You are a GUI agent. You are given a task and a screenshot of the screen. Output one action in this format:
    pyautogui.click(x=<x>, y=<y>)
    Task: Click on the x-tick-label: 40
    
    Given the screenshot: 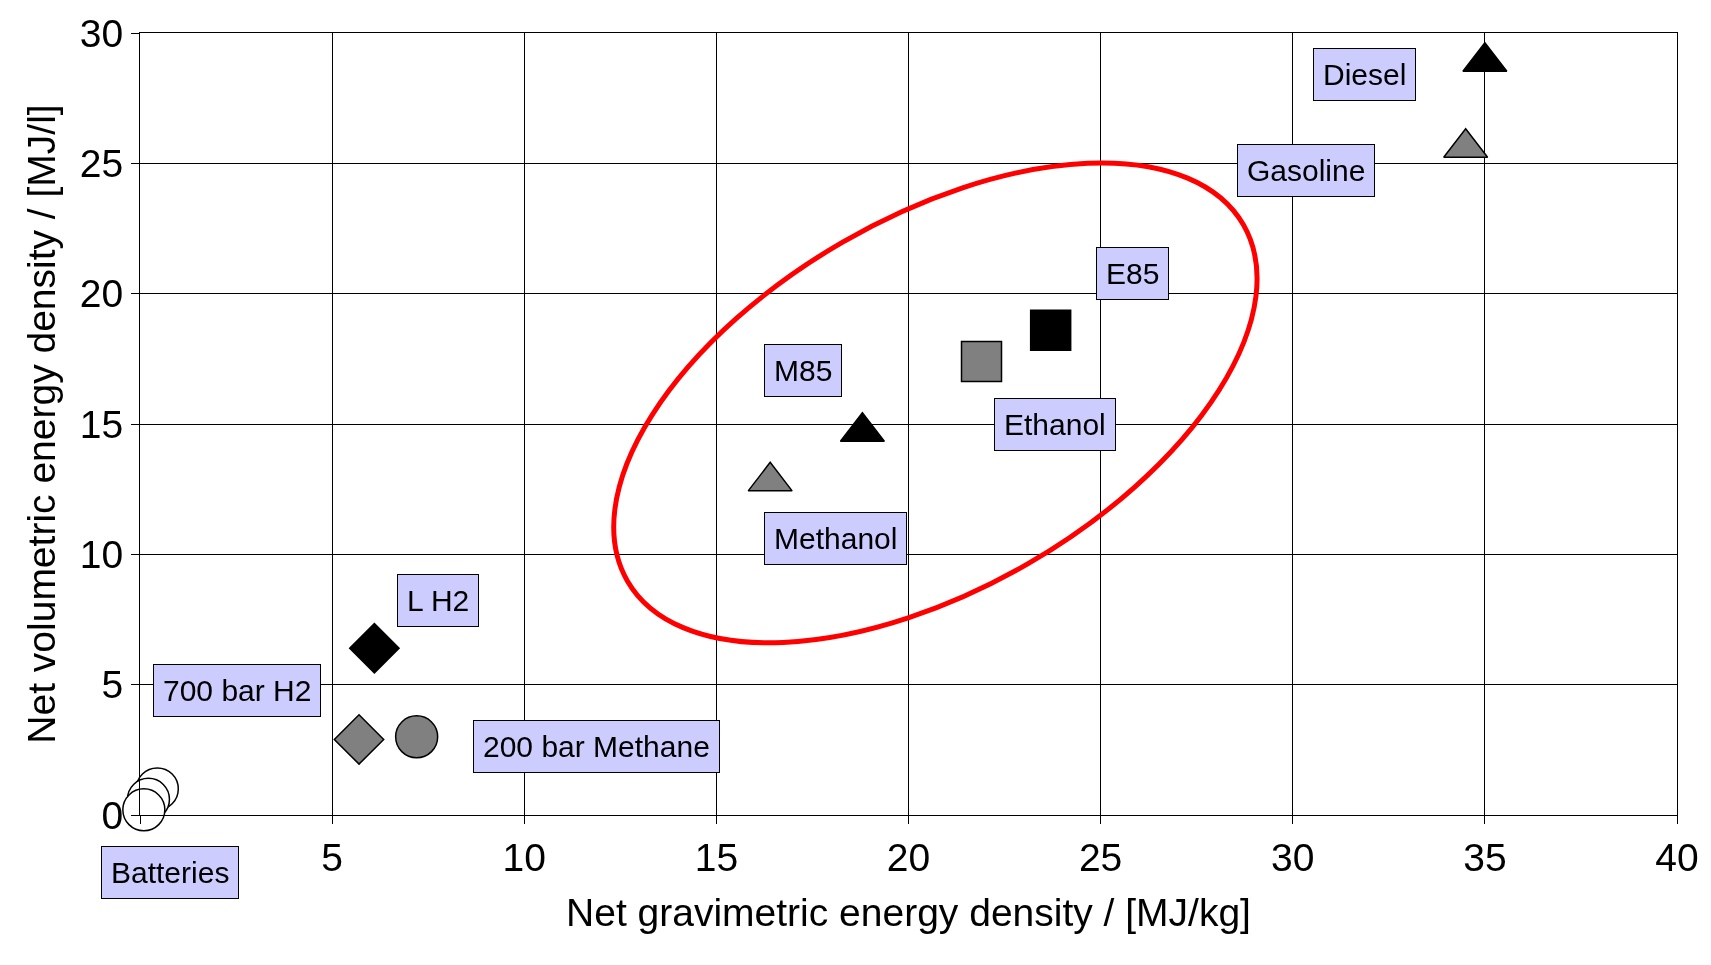 What is the action you would take?
    pyautogui.click(x=1677, y=857)
    